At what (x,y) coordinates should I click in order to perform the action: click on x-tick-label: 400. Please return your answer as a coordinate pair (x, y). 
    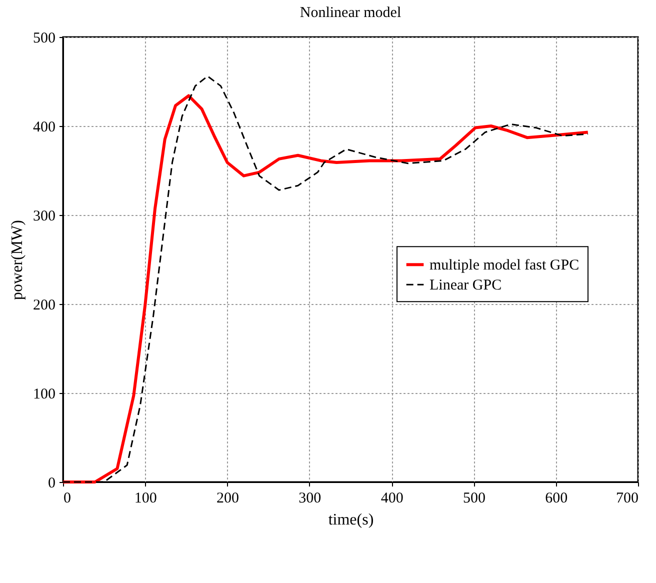
    Looking at the image, I should click on (392, 498).